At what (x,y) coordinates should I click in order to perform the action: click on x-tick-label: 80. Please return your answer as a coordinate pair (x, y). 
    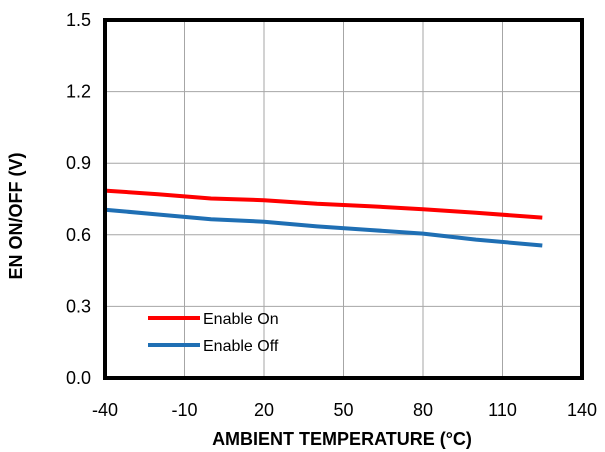
    Looking at the image, I should click on (423, 410).